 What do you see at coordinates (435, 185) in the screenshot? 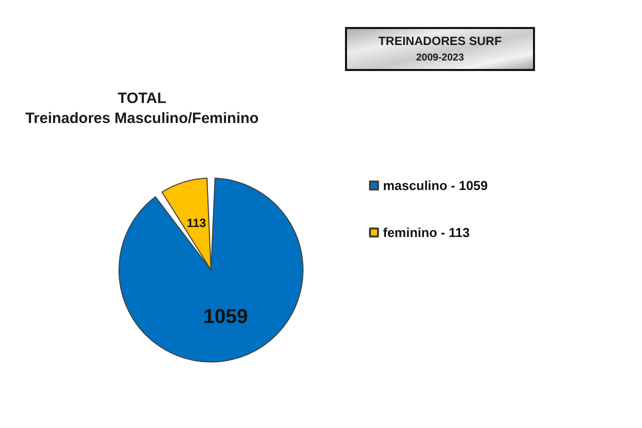
I see `legend-label: masculino - 1059` at bounding box center [435, 185].